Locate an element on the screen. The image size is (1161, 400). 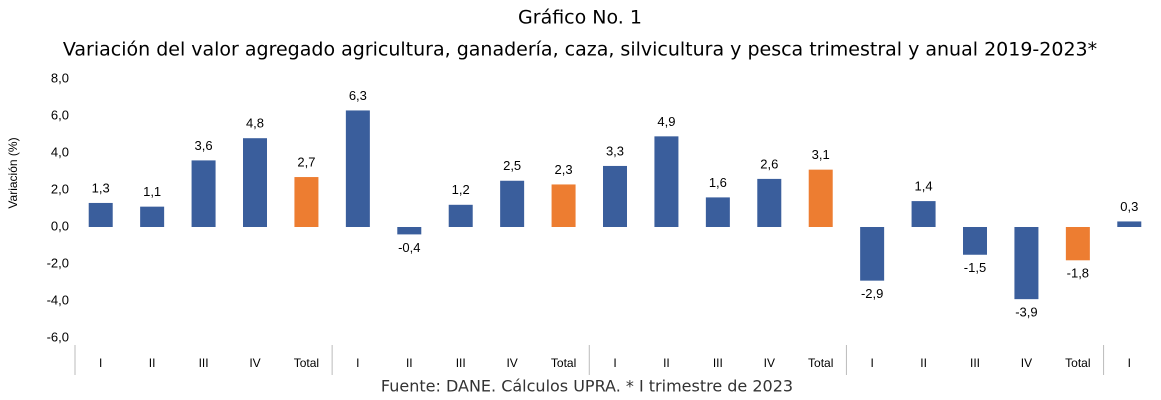
value-label: 2,3 is located at coordinates (564, 169).